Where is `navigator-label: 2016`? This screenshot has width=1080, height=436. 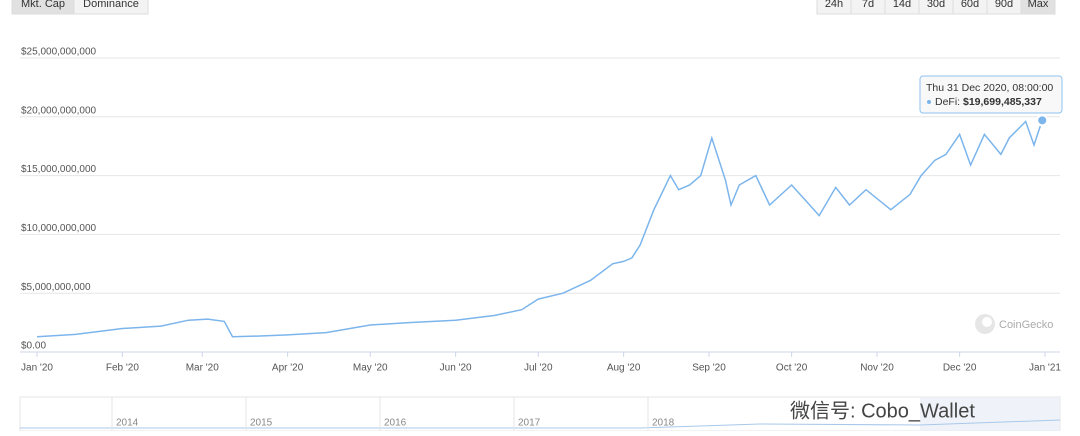 navigator-label: 2016 is located at coordinates (395, 423).